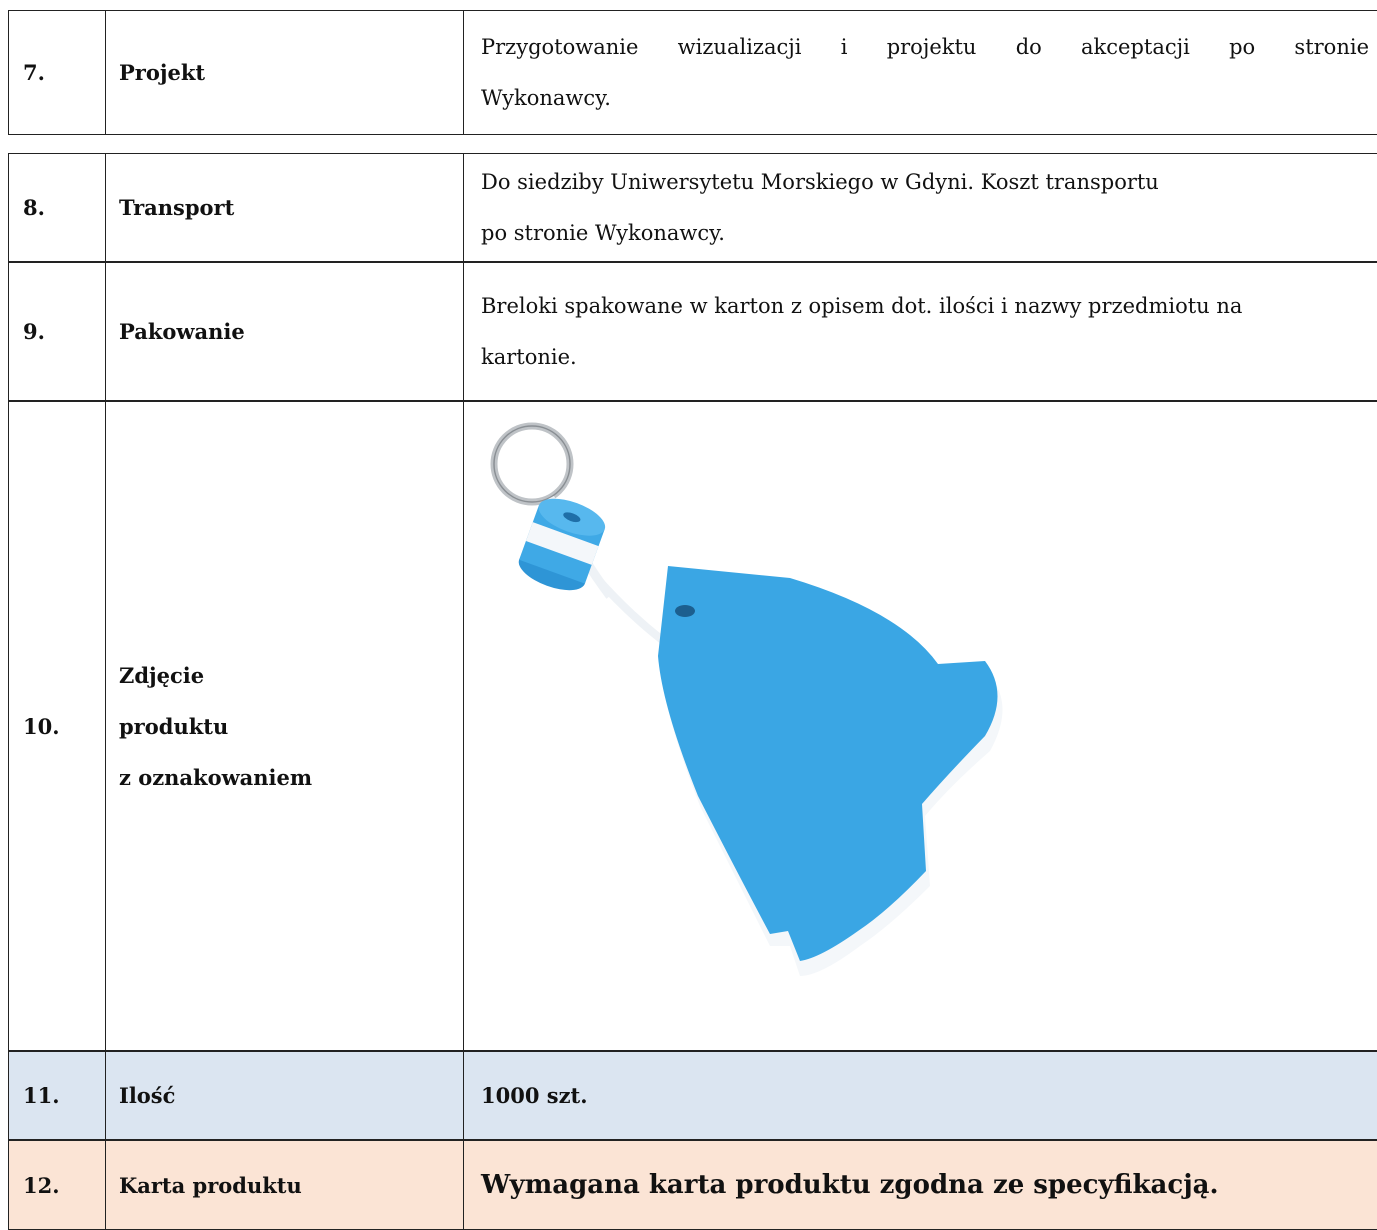  Describe the element at coordinates (174, 726) in the screenshot. I see `row-label: produktu` at that location.